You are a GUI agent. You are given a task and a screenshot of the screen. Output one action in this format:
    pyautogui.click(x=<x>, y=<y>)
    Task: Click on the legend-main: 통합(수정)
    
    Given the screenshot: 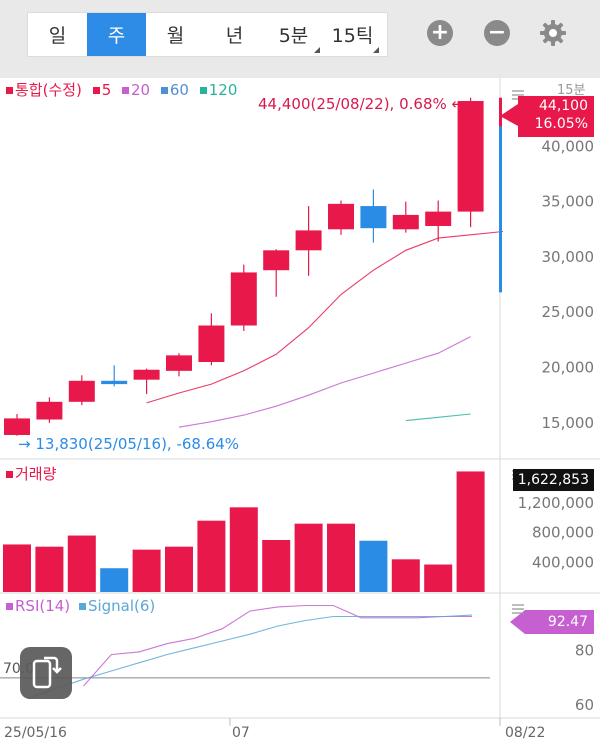 What is the action you would take?
    pyautogui.click(x=44, y=90)
    